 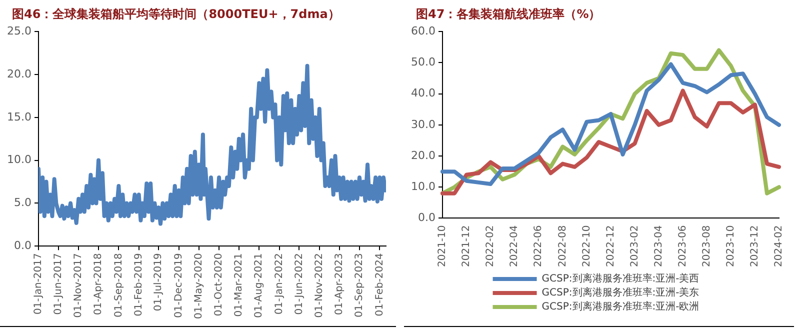 I want to click on x-tick-label: 01-Apr-2023, so click(x=339, y=284).